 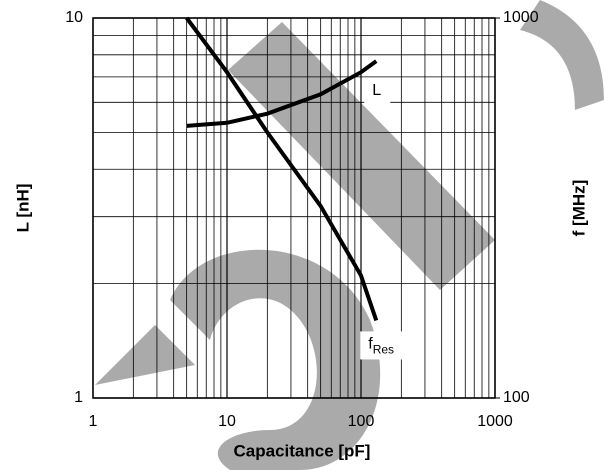 I want to click on y-tick-label: 10, so click(x=74, y=17).